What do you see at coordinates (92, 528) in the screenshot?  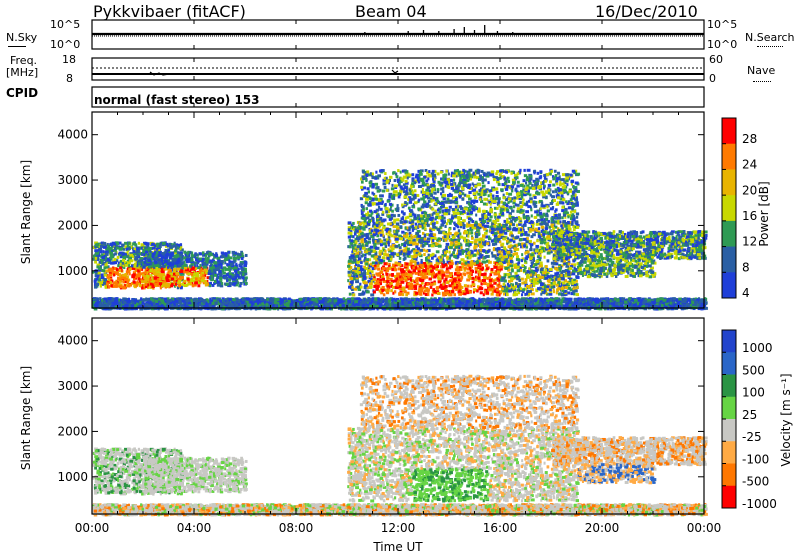 I see `xtick-label-0: 00:00` at bounding box center [92, 528].